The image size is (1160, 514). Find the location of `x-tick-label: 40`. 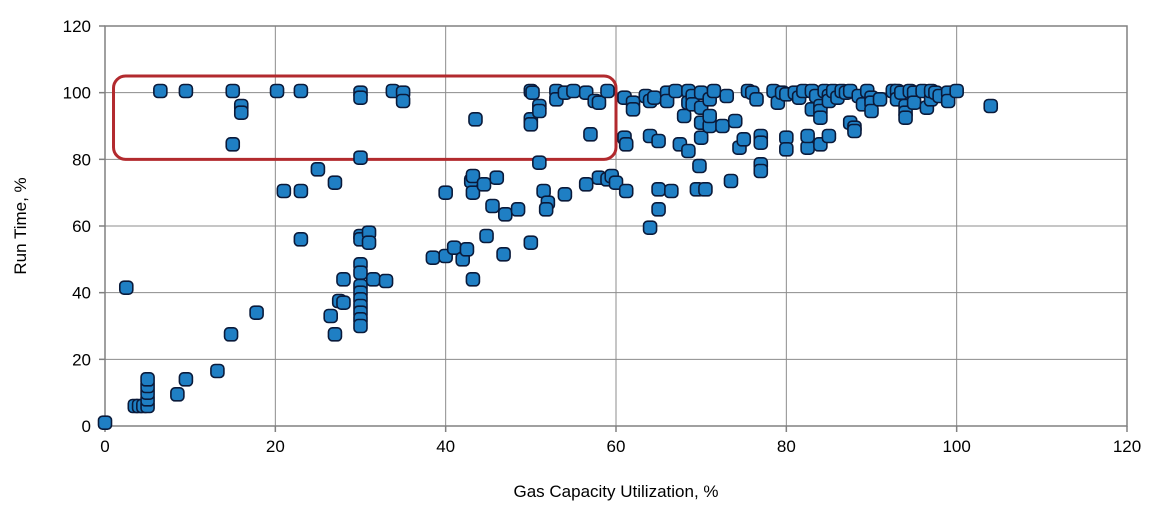

x-tick-label: 40 is located at coordinates (445, 446).